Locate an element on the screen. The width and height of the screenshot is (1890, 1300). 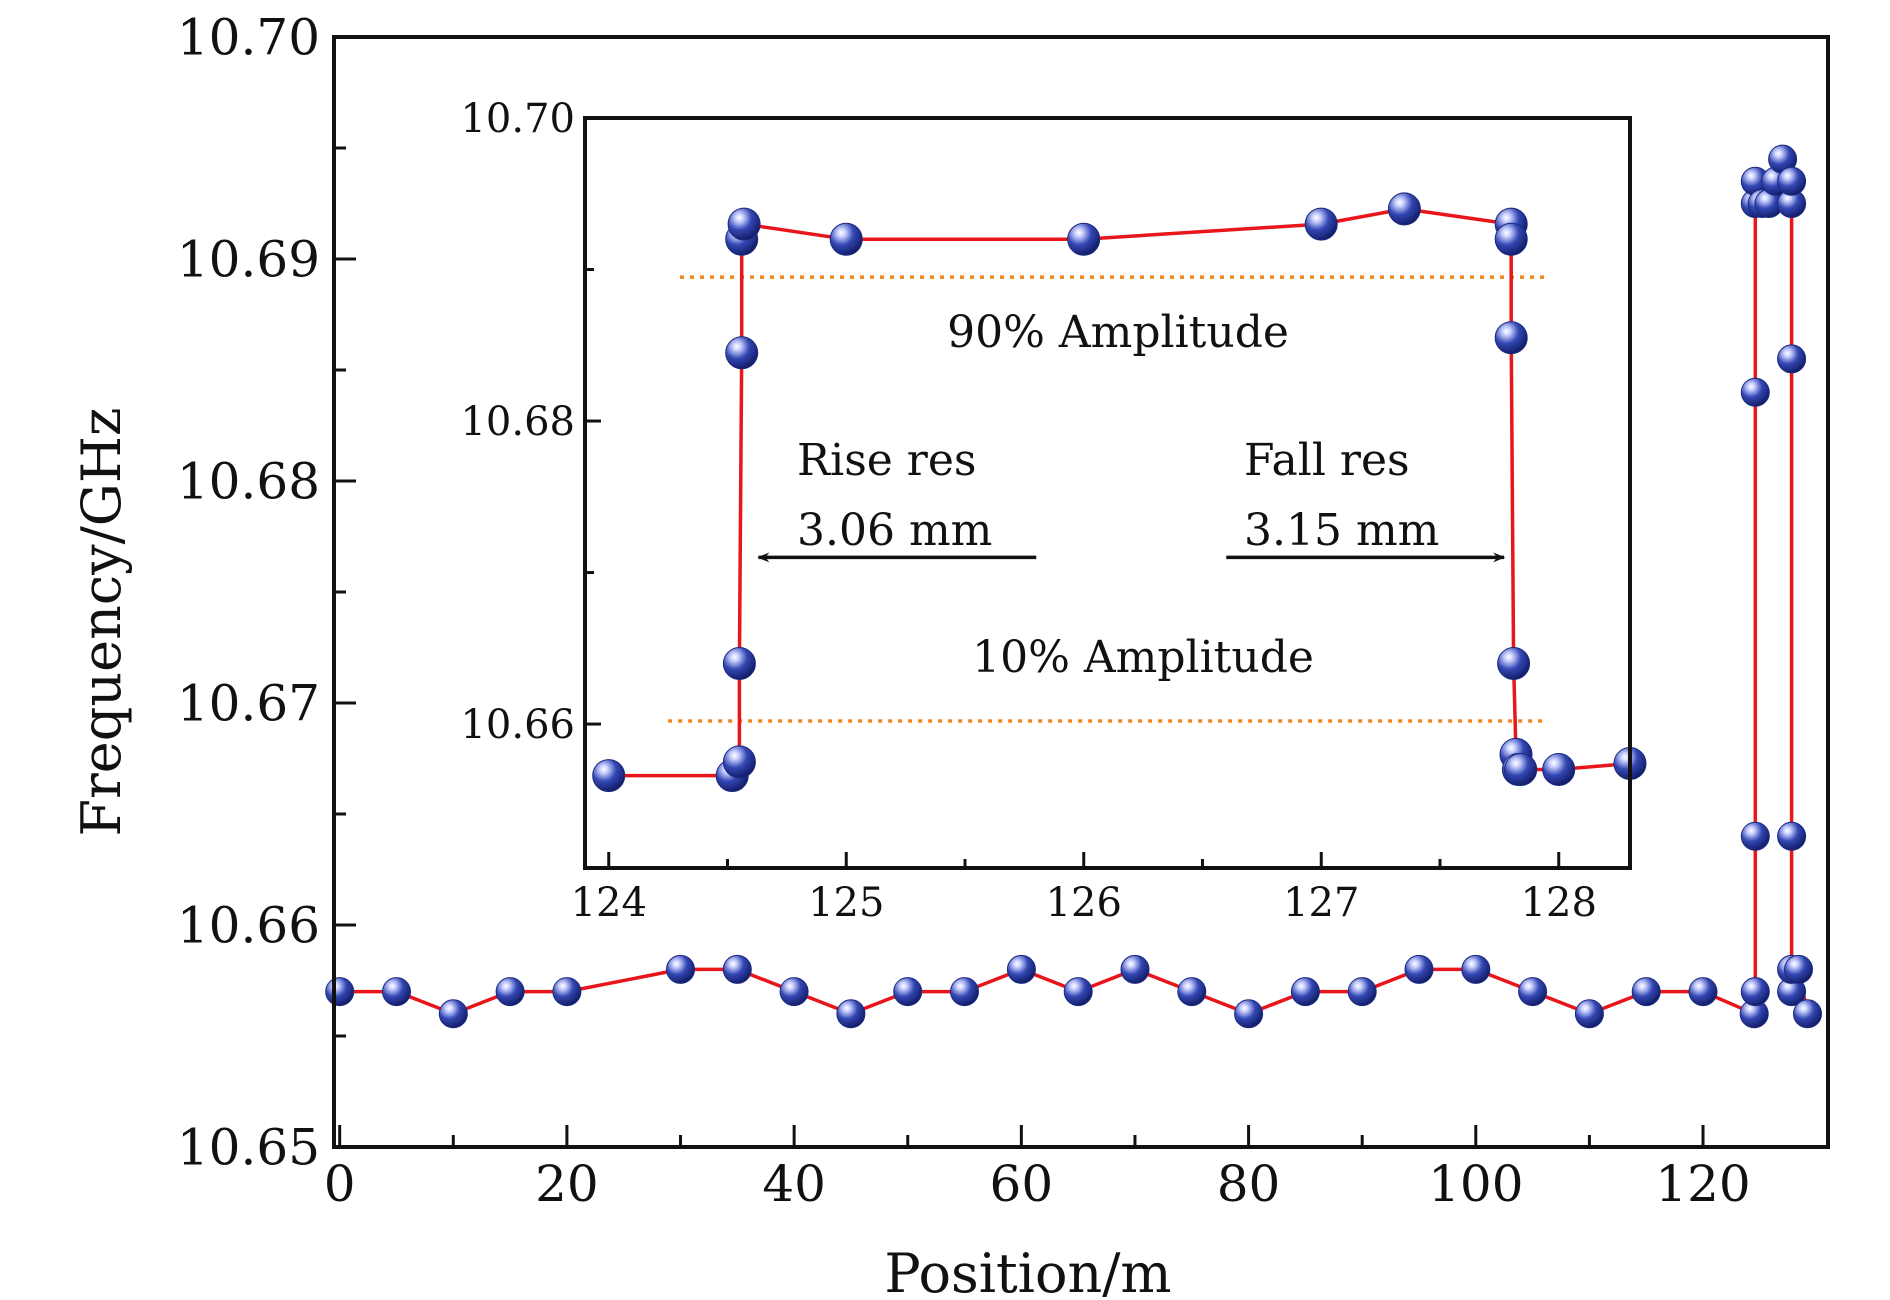
inset-x-tick-label: 126 is located at coordinates (1084, 903).